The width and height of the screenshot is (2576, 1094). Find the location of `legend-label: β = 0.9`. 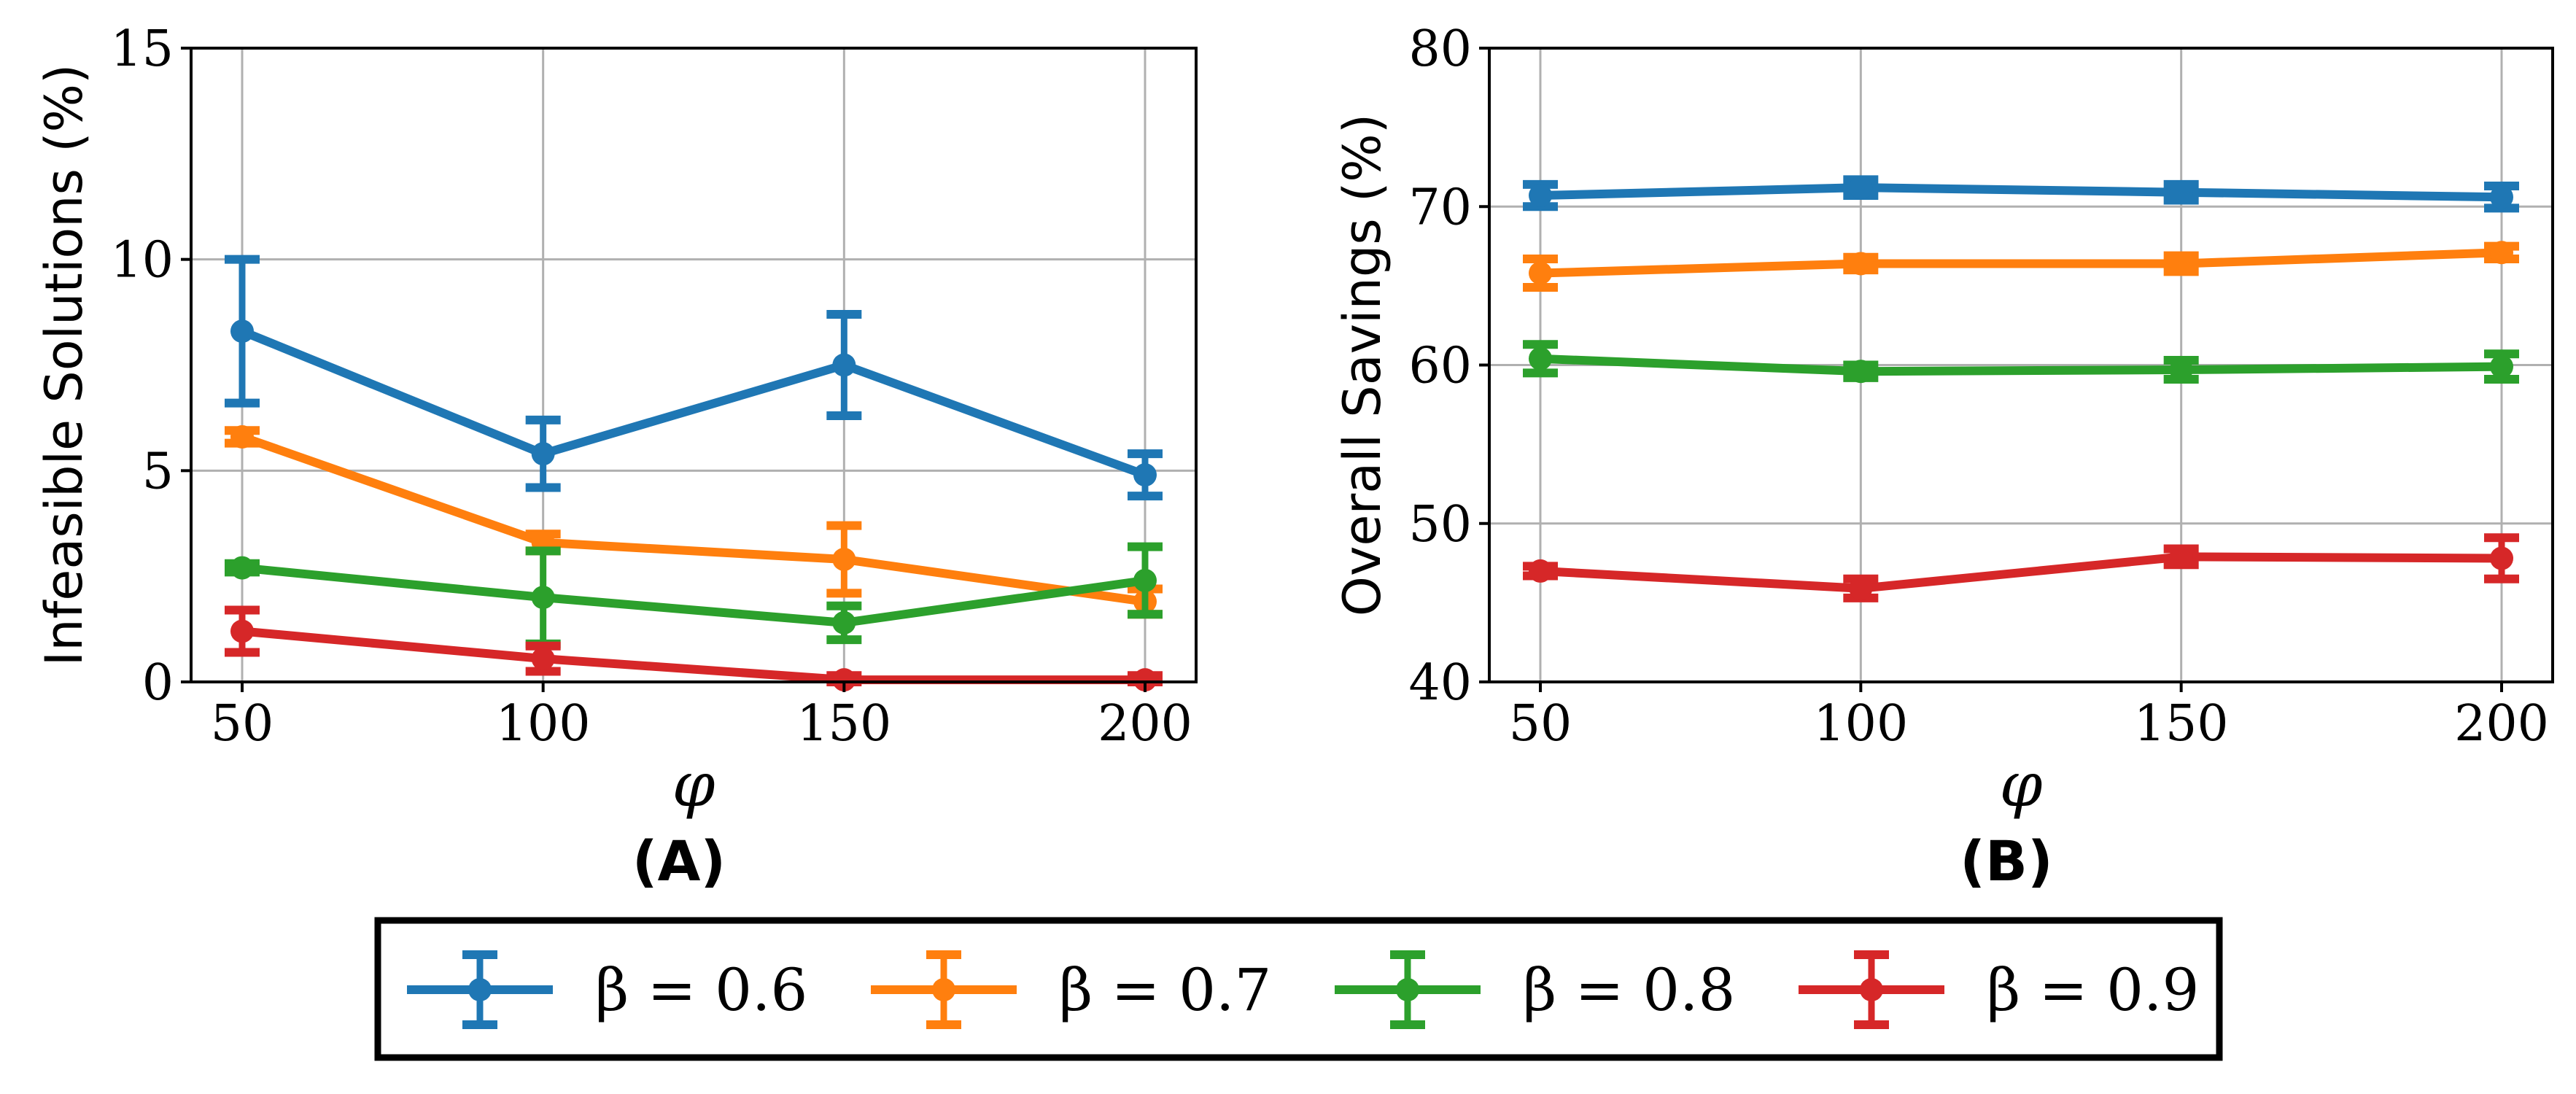

legend-label: β = 0.9 is located at coordinates (2093, 990).